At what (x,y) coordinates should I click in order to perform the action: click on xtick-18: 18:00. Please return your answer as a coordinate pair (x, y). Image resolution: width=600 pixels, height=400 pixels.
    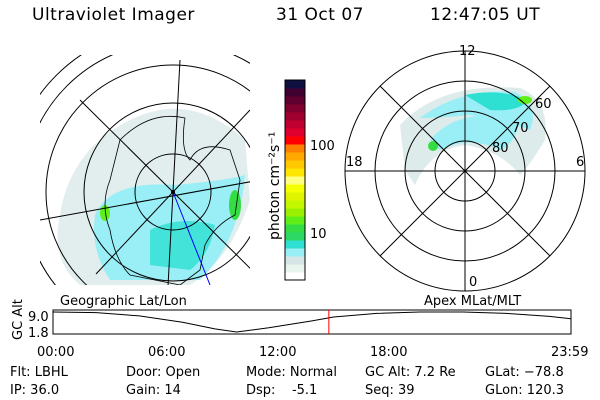
    Looking at the image, I should click on (389, 352).